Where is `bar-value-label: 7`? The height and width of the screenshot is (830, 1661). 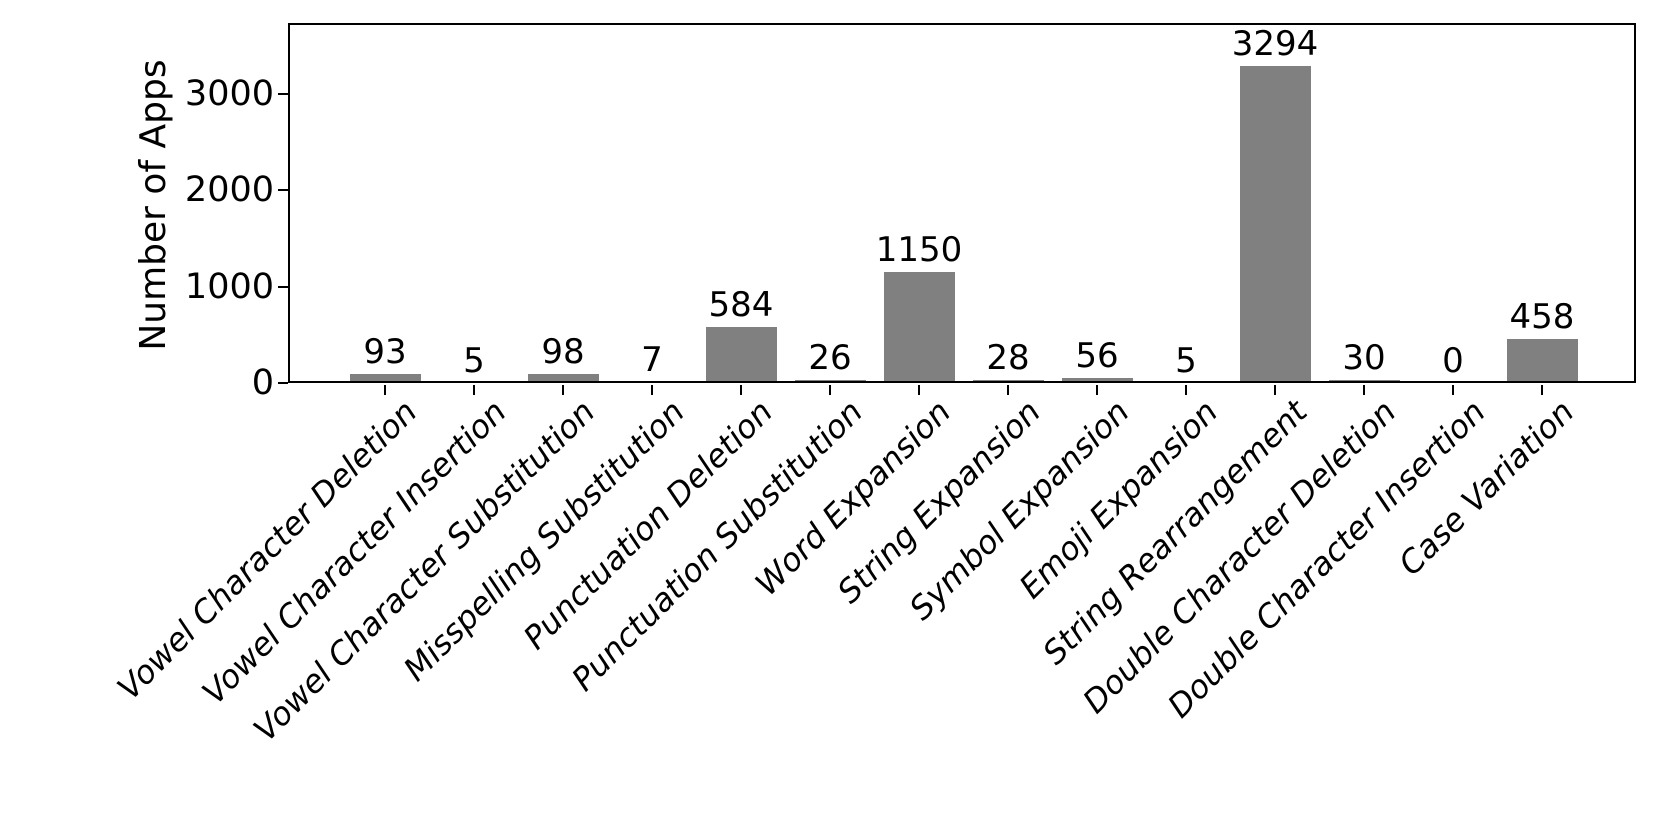 bar-value-label: 7 is located at coordinates (652, 360).